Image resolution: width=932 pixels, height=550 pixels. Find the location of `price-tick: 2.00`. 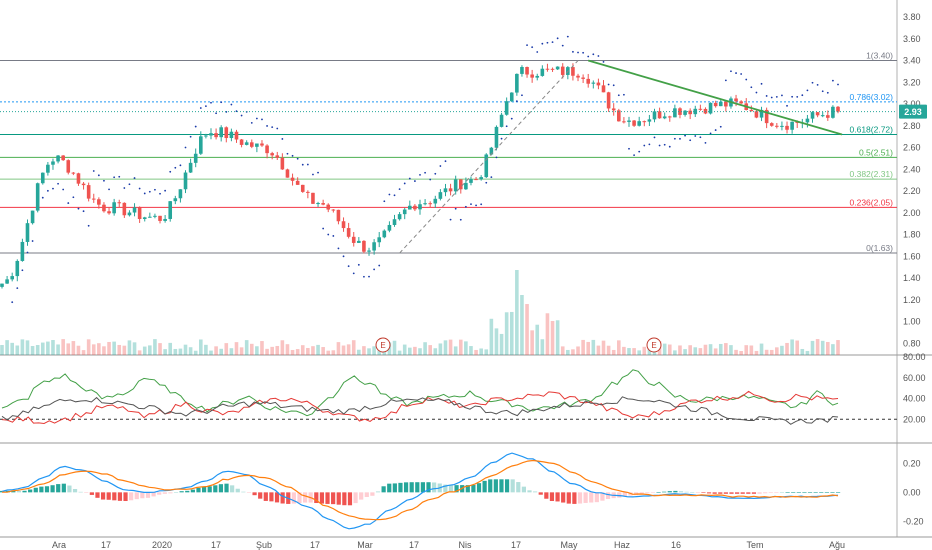

price-tick: 2.00 is located at coordinates (912, 213).